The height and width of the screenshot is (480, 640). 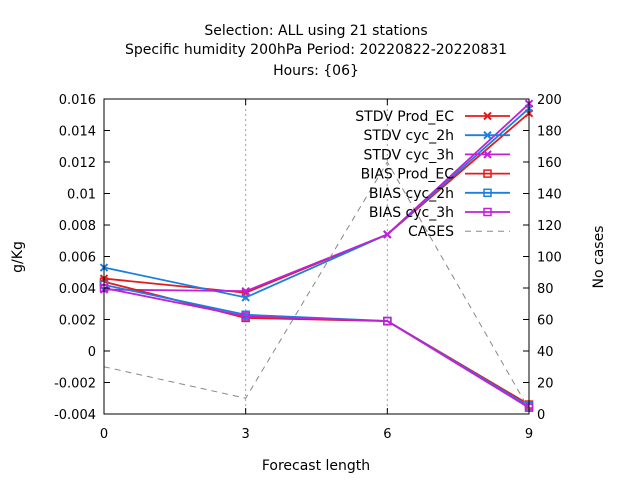 I want to click on legend-item: BIAS Prod_EC, so click(x=435, y=175).